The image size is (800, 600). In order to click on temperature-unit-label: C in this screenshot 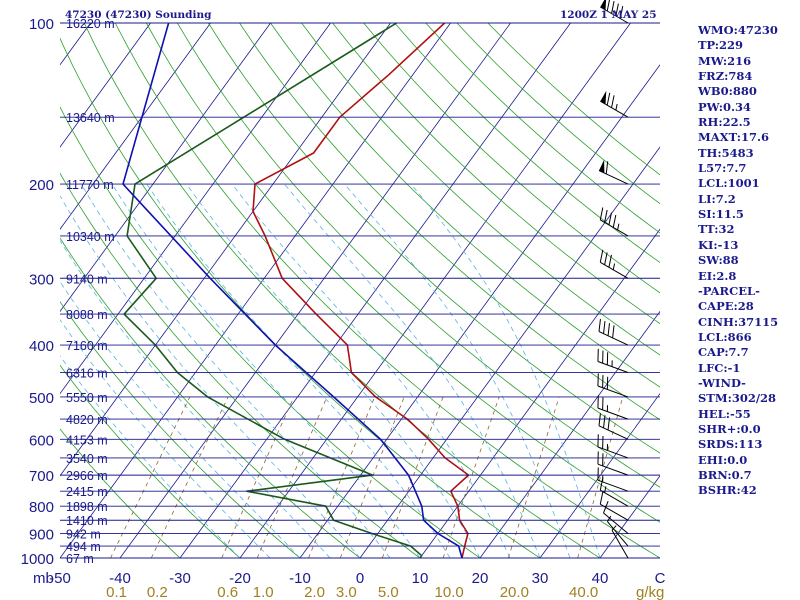, I will do `click(660, 578)`.